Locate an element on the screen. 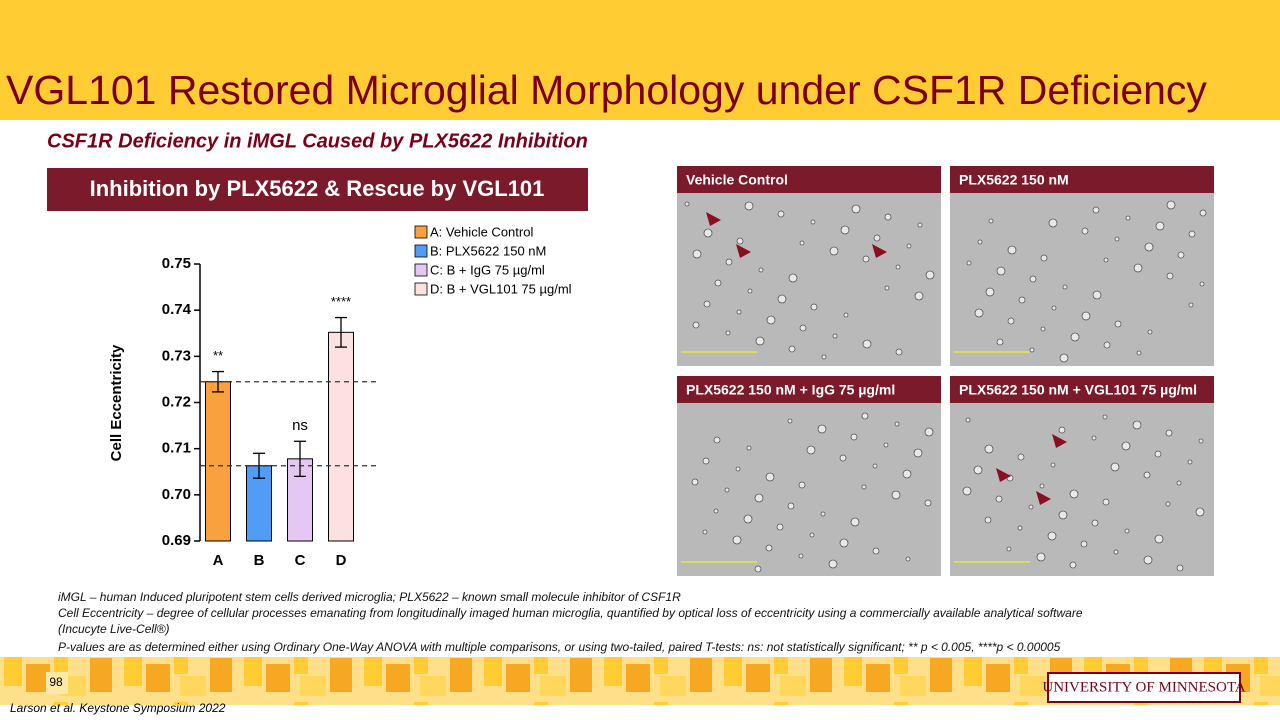 The height and width of the screenshot is (720, 1280). y-tick-label: 0.75 is located at coordinates (176, 263).